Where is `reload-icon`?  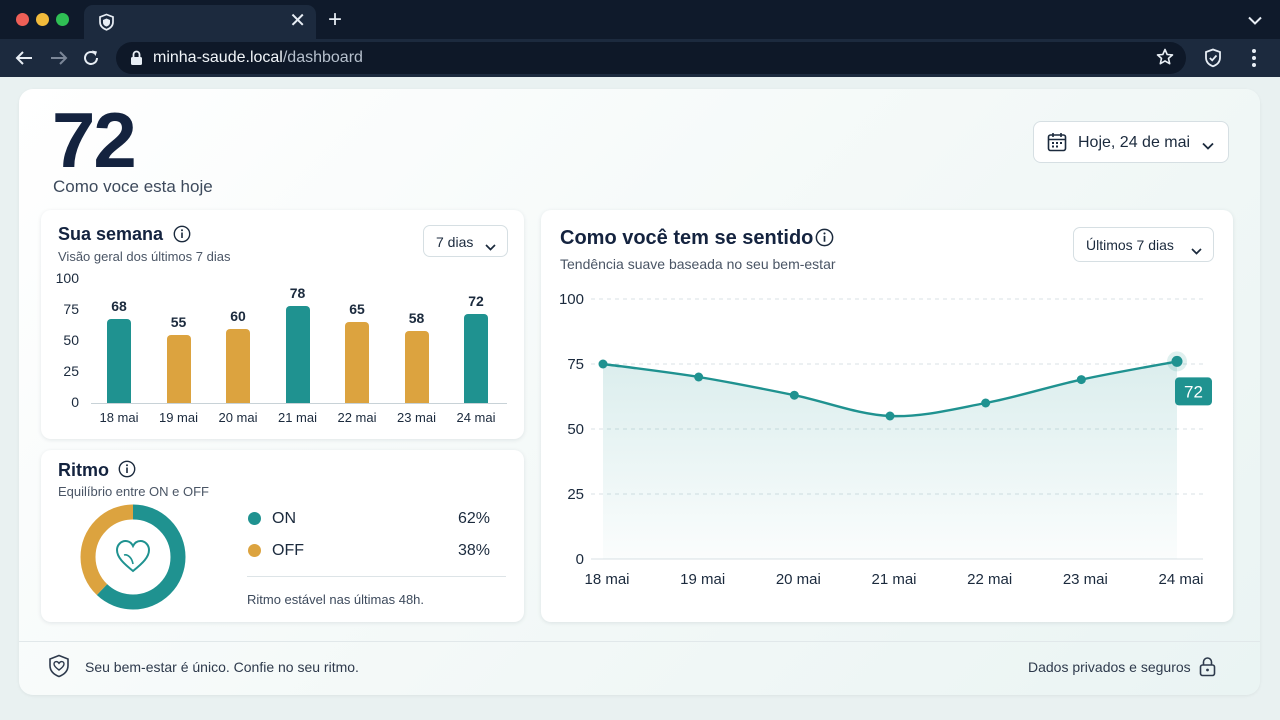 reload-icon is located at coordinates (91, 58).